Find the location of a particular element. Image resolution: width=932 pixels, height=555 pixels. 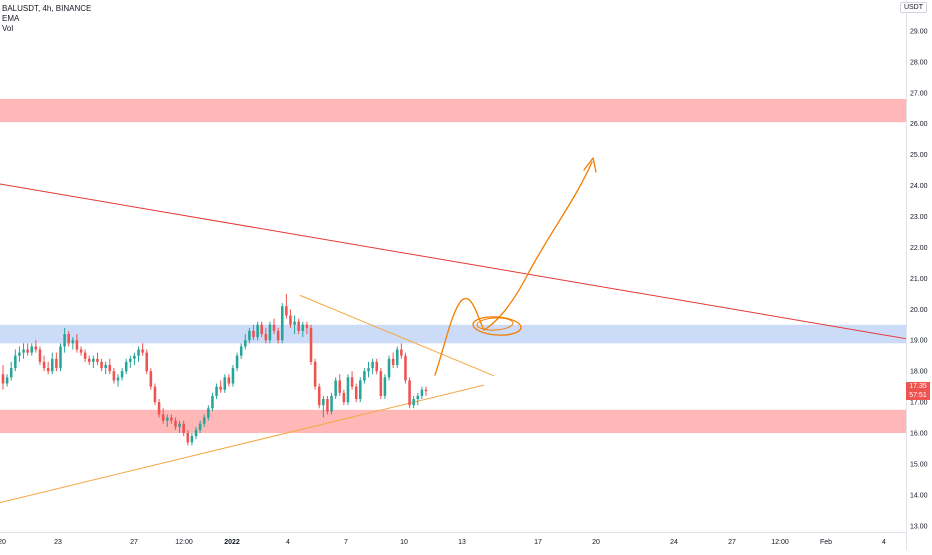

last-price-tag: 17.35 is located at coordinates (918, 387).